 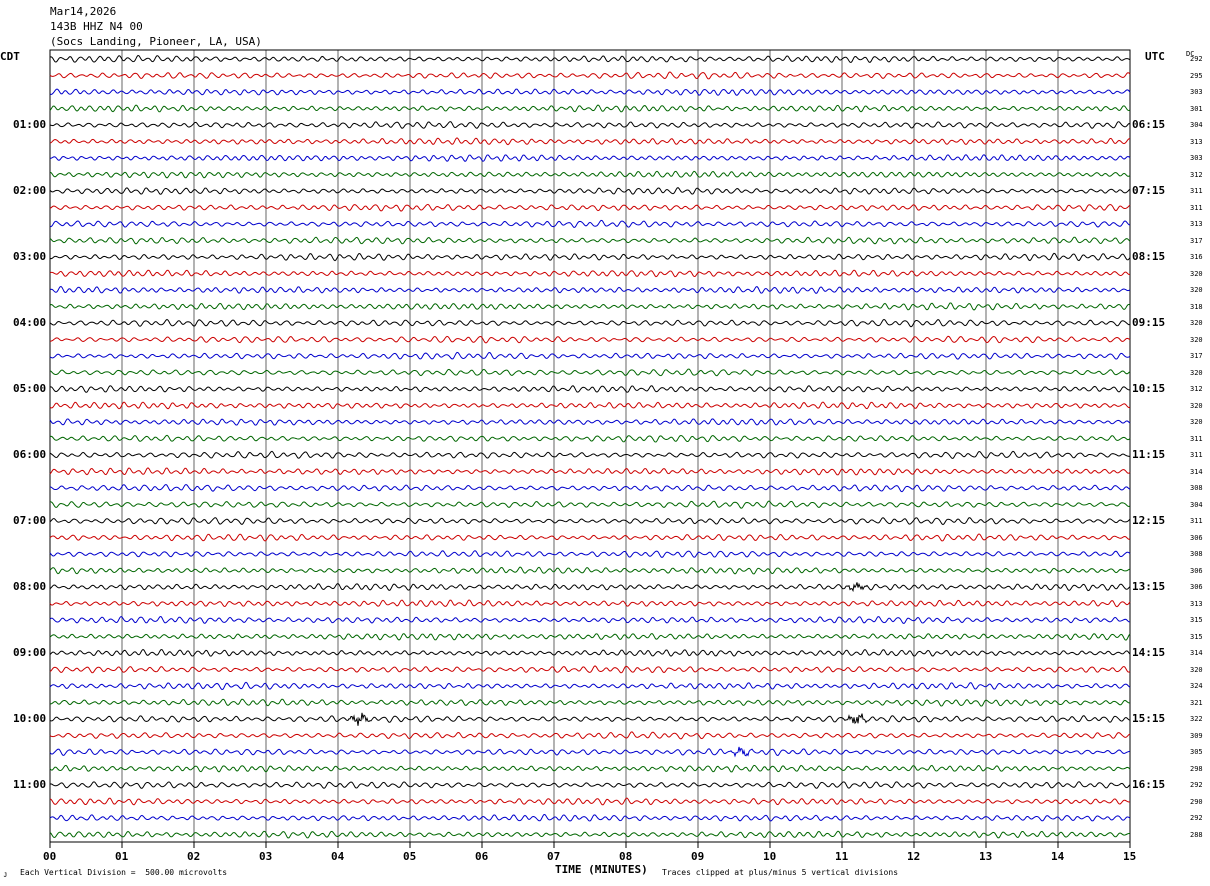 I want to click on dc-offset-label: 313, so click(x=1196, y=603).